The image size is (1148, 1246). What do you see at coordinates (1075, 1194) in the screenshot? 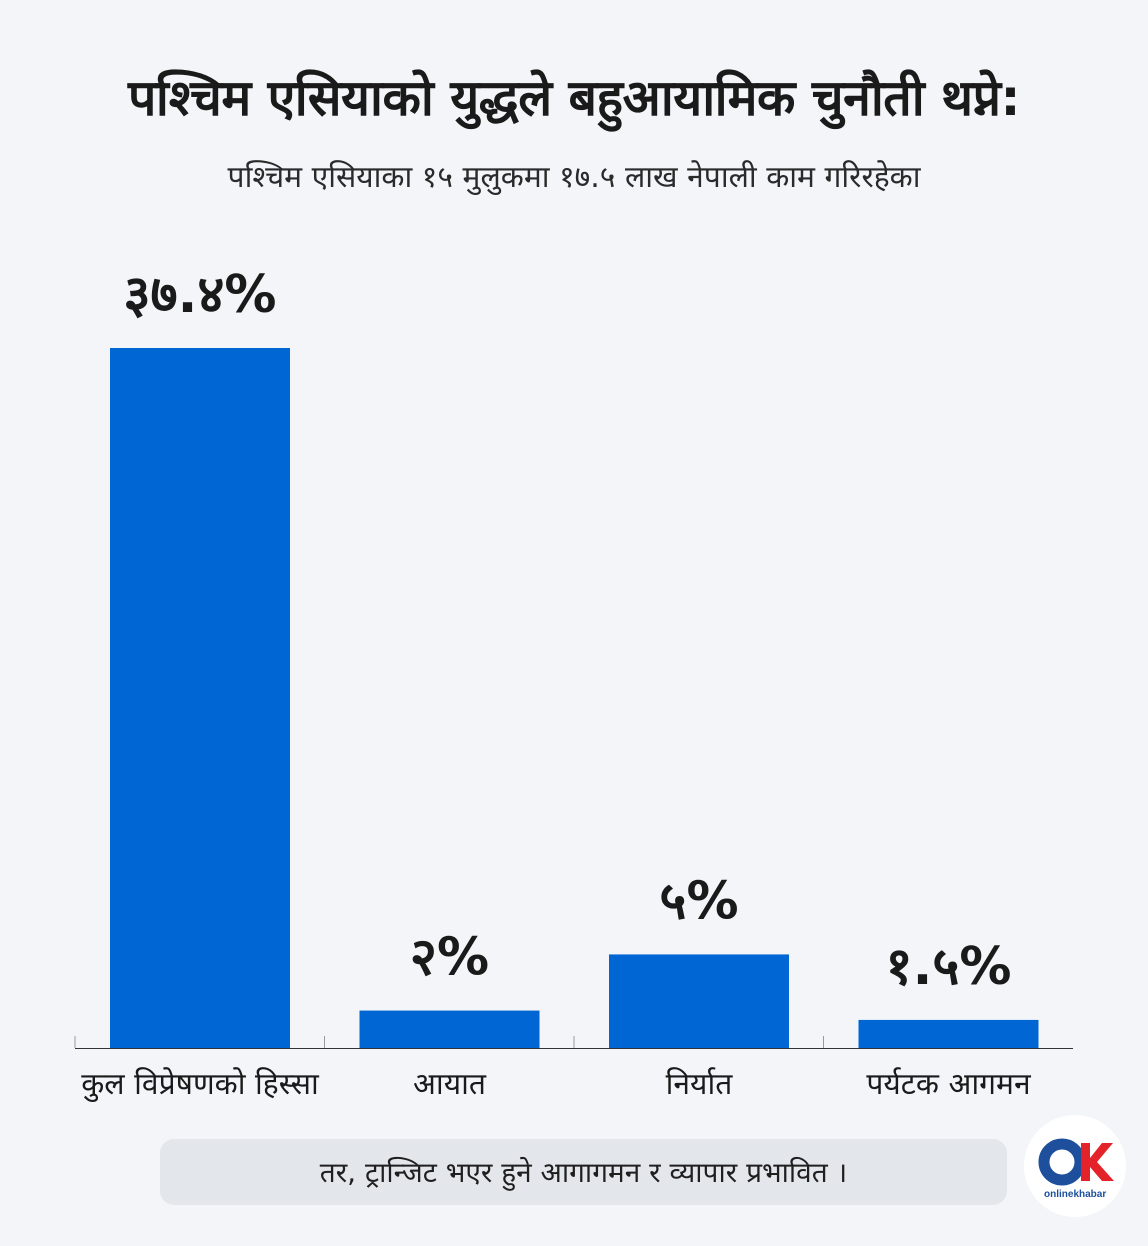
I see `logo-wordmark: onlinekhabar` at bounding box center [1075, 1194].